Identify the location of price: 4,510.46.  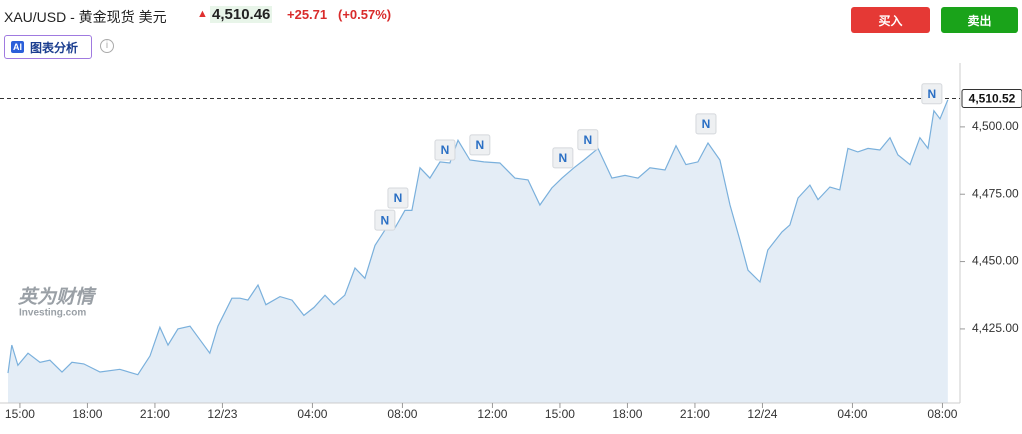
(241, 14).